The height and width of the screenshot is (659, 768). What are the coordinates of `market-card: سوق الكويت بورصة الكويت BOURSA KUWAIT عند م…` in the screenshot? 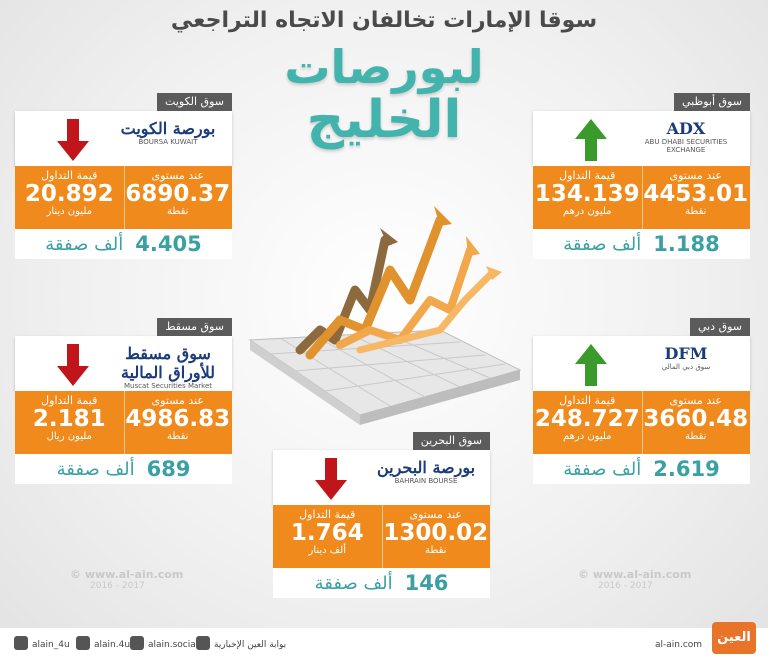 It's located at (123, 176).